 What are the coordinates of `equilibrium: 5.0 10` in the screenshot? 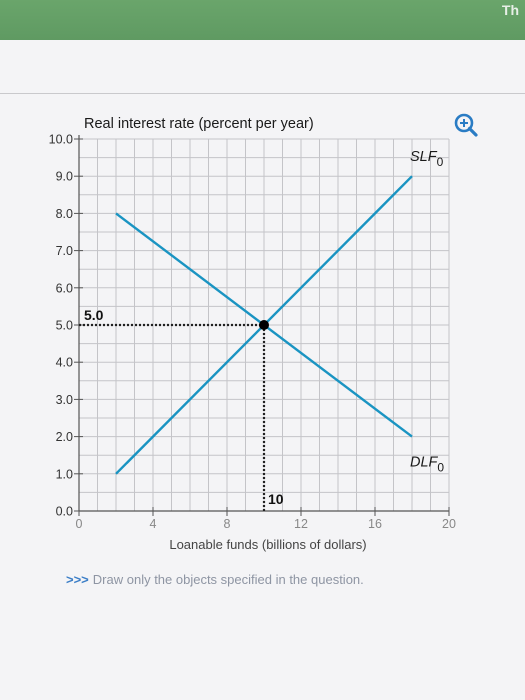 It's located at (181, 409).